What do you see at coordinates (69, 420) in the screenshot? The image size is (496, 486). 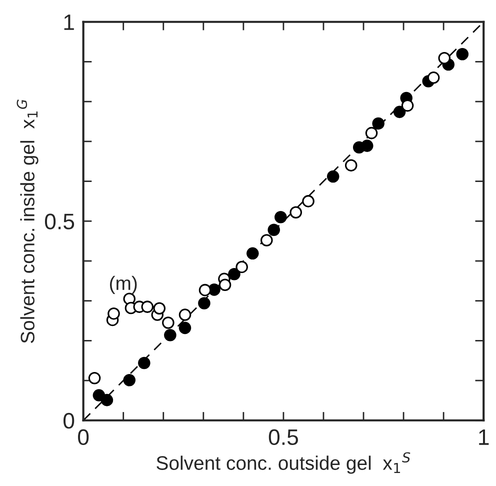 I see `y-tick-label: 0` at bounding box center [69, 420].